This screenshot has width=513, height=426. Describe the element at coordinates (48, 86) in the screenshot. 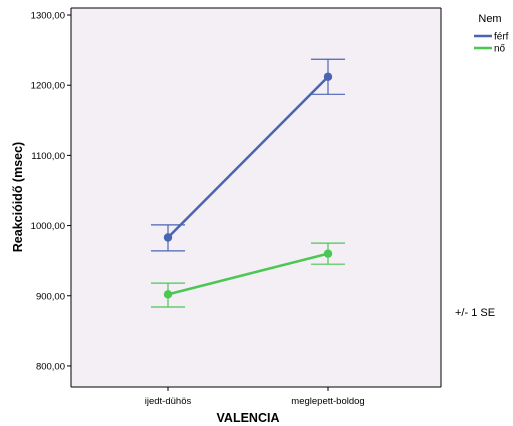

I see `y-tick-label: 1200,00` at that location.